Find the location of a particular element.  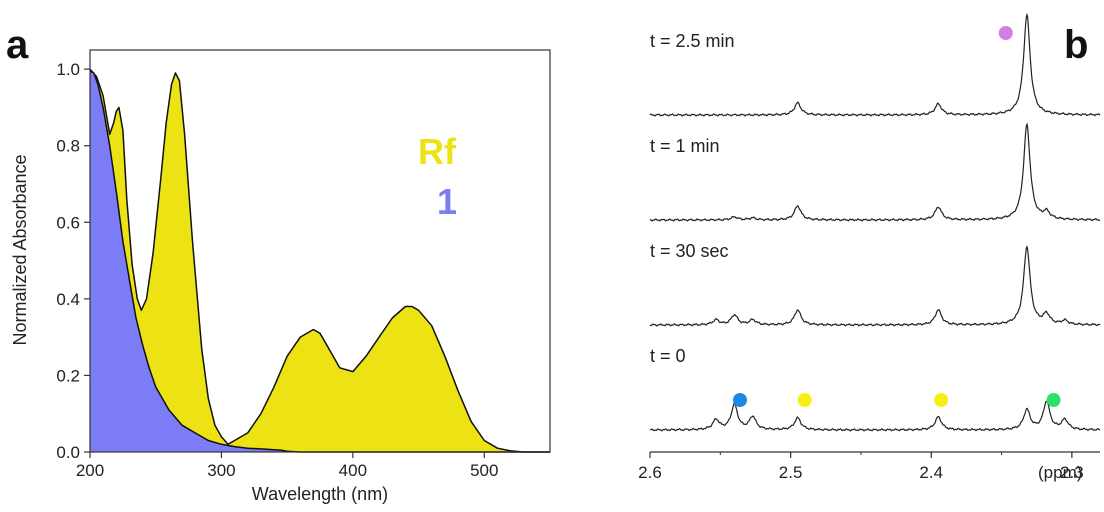

x-tick-label: 2.3 is located at coordinates (1072, 472).